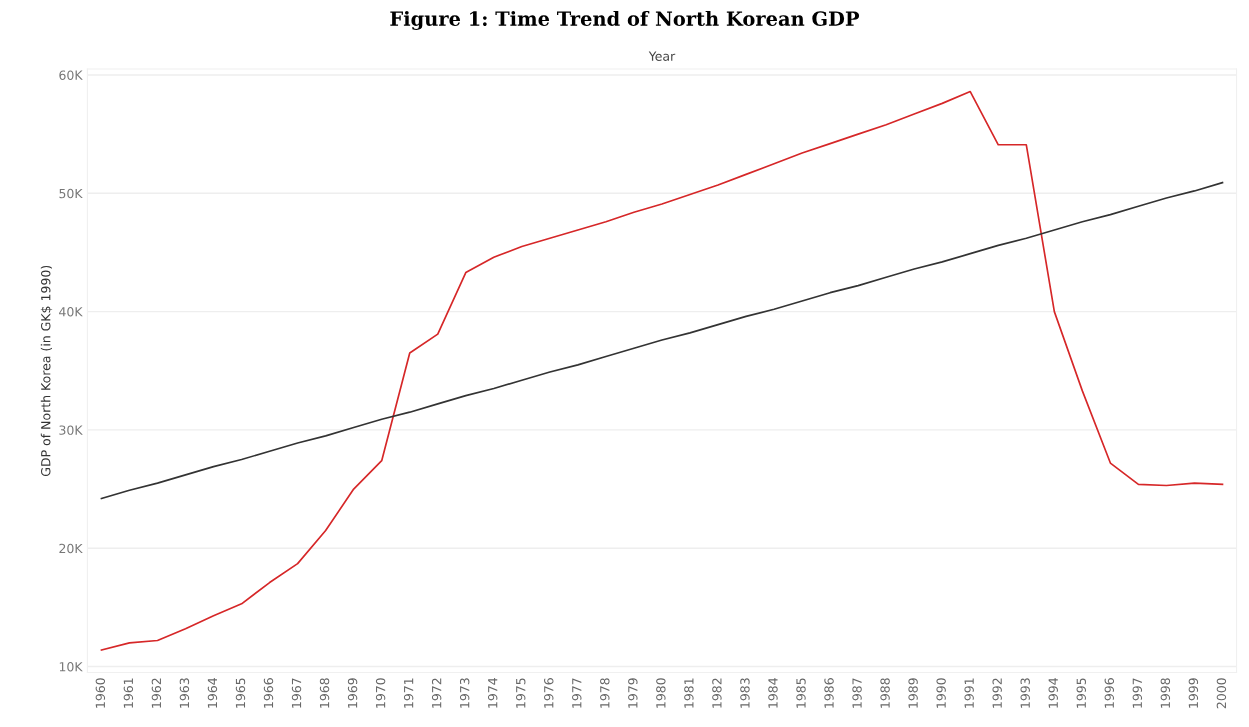 The width and height of the screenshot is (1249, 727). What do you see at coordinates (717, 693) in the screenshot?
I see `x-tick-label: 1982` at bounding box center [717, 693].